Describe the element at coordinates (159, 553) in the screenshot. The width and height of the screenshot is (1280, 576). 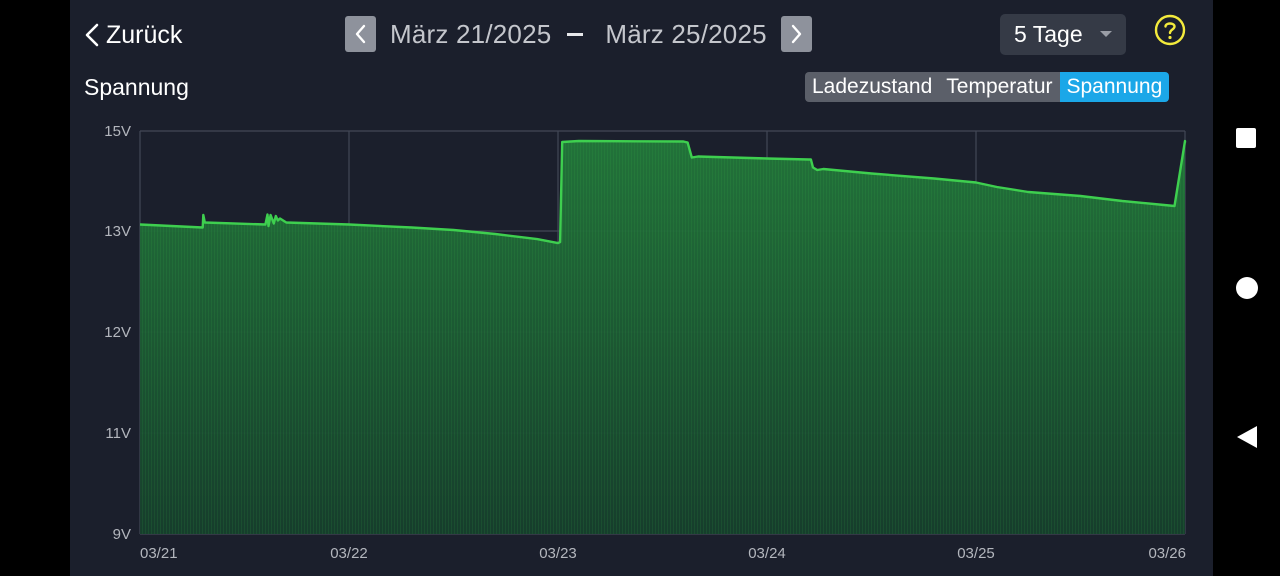
I see `x-tick-label: 03/21` at that location.